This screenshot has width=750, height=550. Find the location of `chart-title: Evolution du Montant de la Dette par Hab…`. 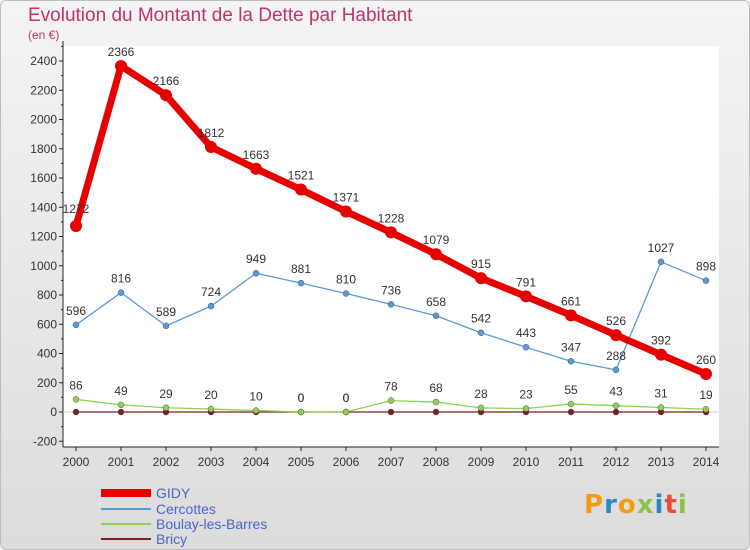

chart-title: Evolution du Montant de la Dette par Hab… is located at coordinates (220, 15).